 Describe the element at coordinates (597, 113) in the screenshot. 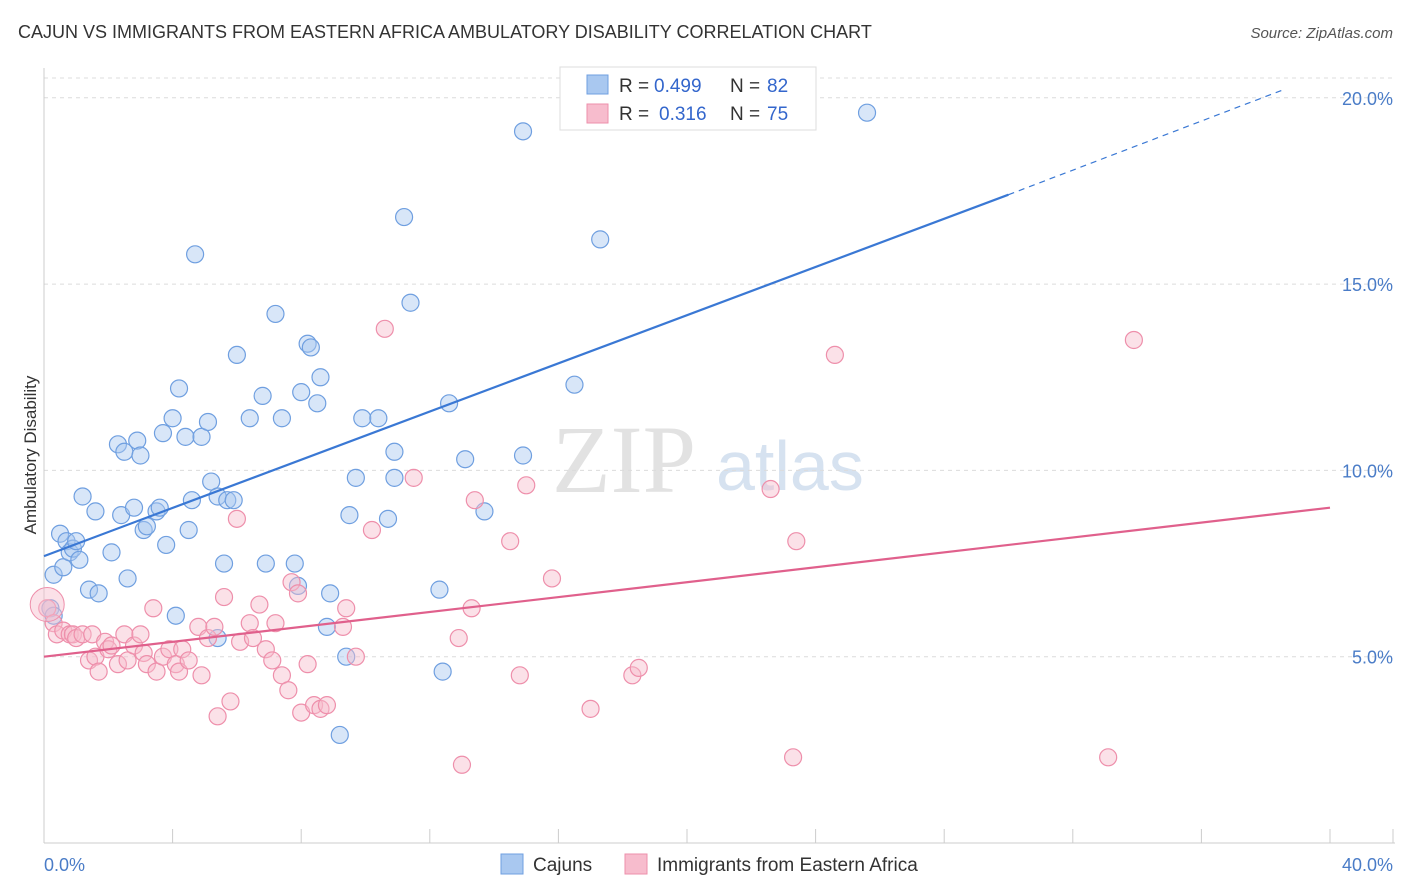

I see `legend-swatch-immigrants` at that location.